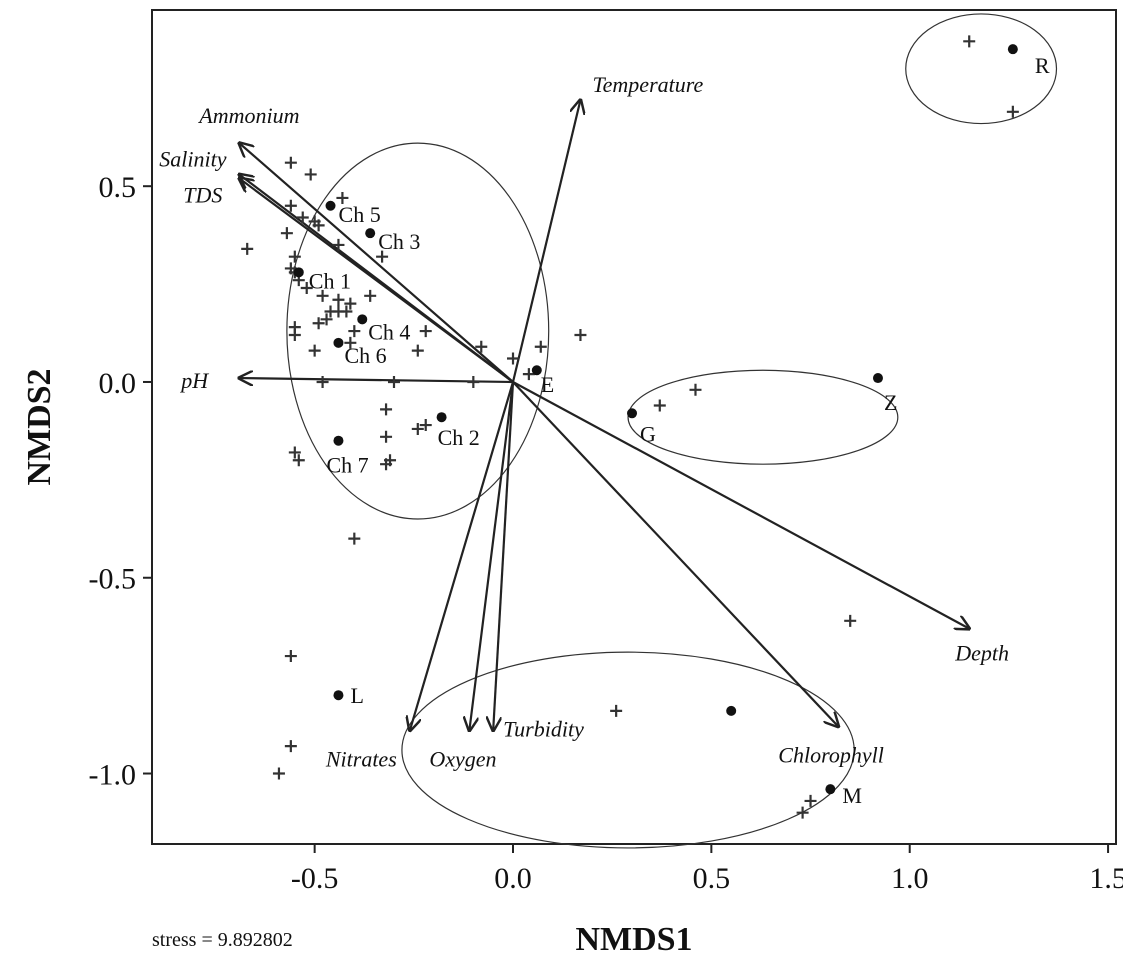 Image resolution: width=1123 pixels, height=957 pixels. I want to click on site-point-l, so click(338, 695).